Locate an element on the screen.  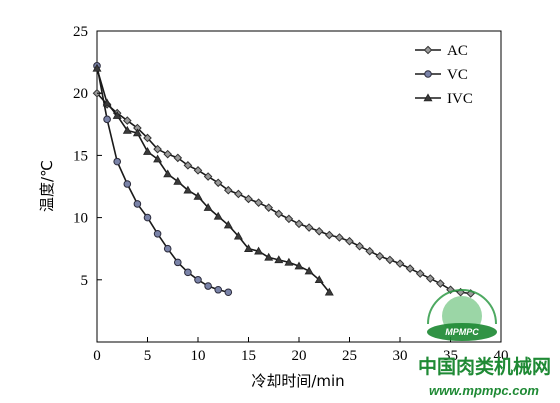
watermark-logo-text: MPMPC is located at coordinates (462, 332).